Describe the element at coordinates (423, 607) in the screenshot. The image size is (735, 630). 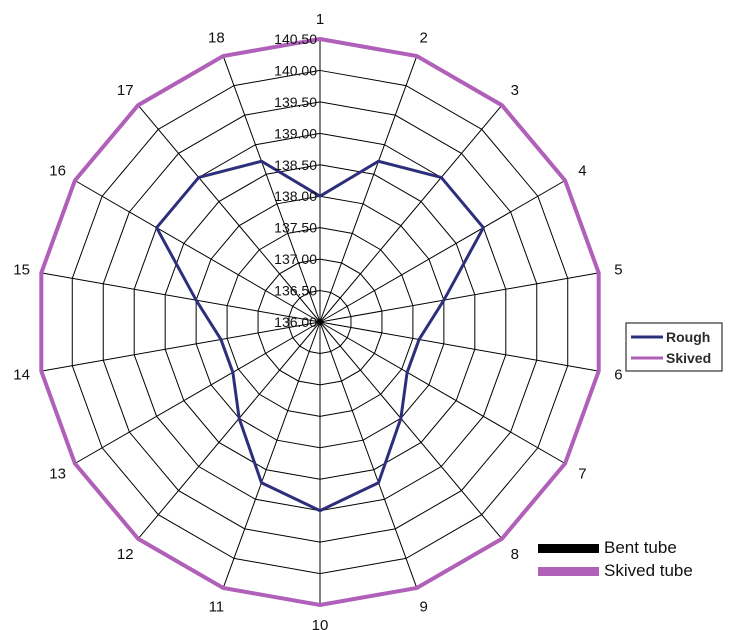
I see `category-label-9: 9` at that location.